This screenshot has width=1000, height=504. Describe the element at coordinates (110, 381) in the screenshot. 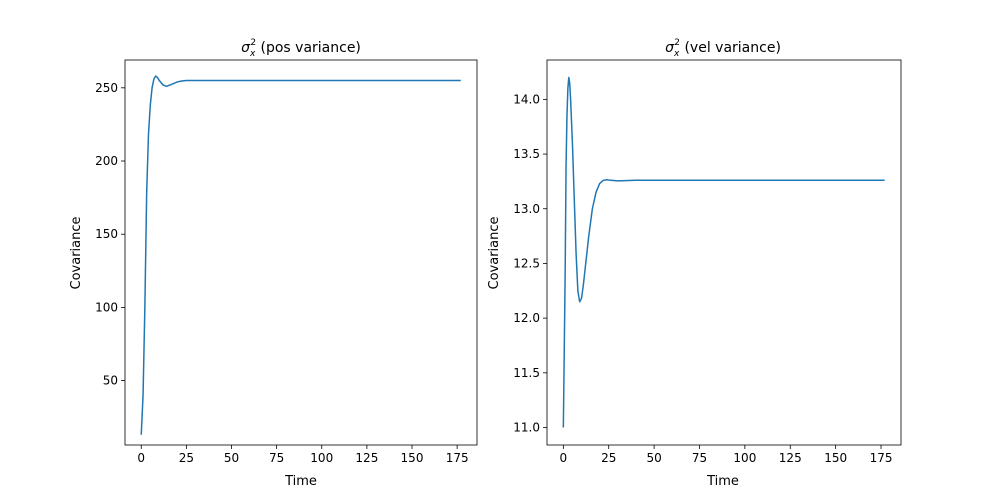

I see `y-tick-label: 50` at that location.